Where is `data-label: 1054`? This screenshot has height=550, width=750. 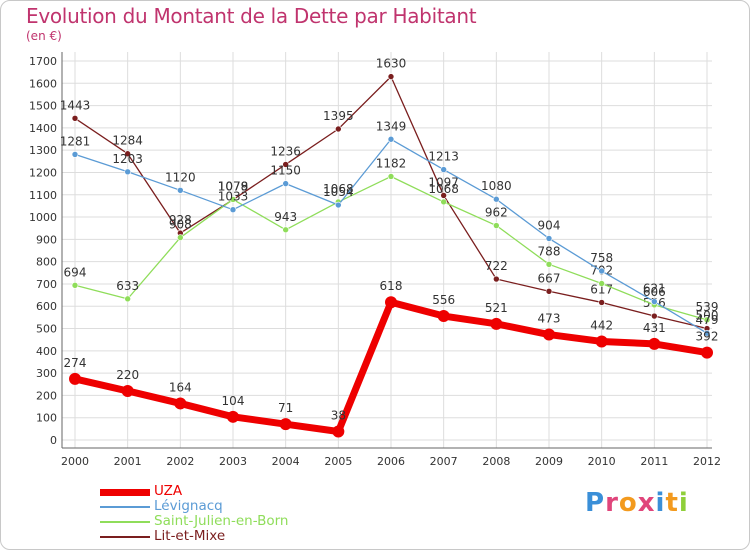
data-label: 1054 is located at coordinates (338, 192).